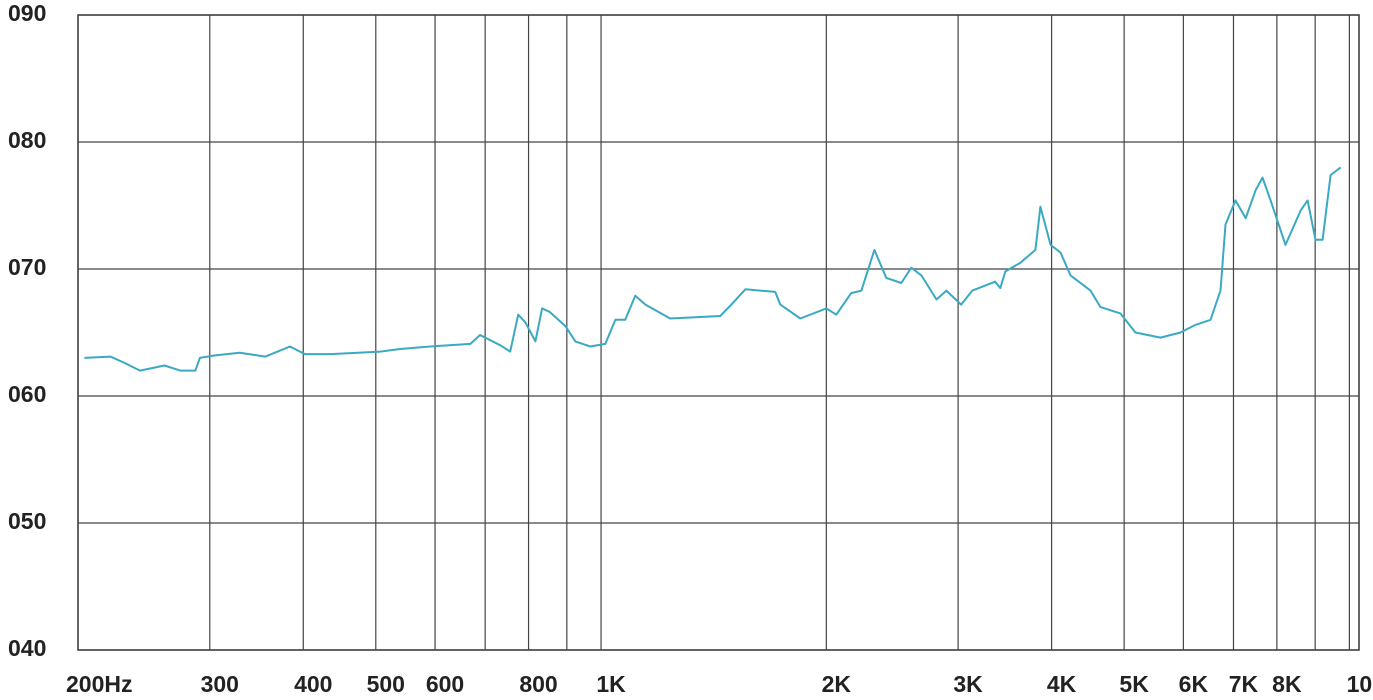  Describe the element at coordinates (1360, 684) in the screenshot. I see `x-tick-label: 10` at that location.